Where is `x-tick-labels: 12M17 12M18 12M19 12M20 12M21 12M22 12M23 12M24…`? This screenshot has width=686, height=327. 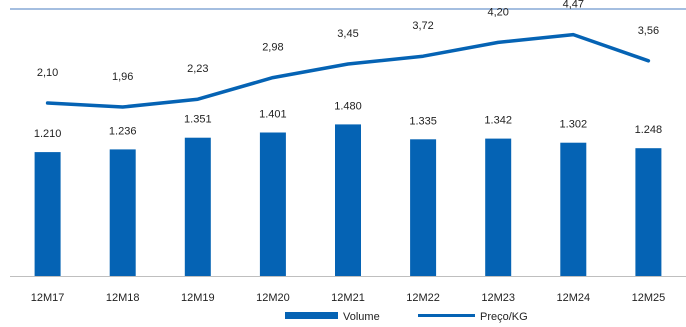
x-tick-labels: 12M17 12M18 12M19 12M20 12M21 12M22 12M23 12M24… is located at coordinates (348, 298).